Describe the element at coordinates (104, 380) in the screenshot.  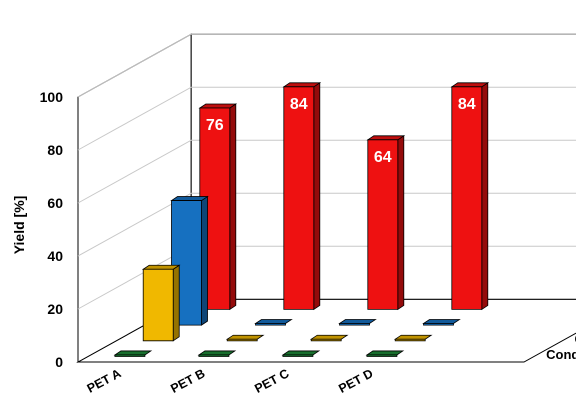
I see `x-tick-label: PET A` at that location.